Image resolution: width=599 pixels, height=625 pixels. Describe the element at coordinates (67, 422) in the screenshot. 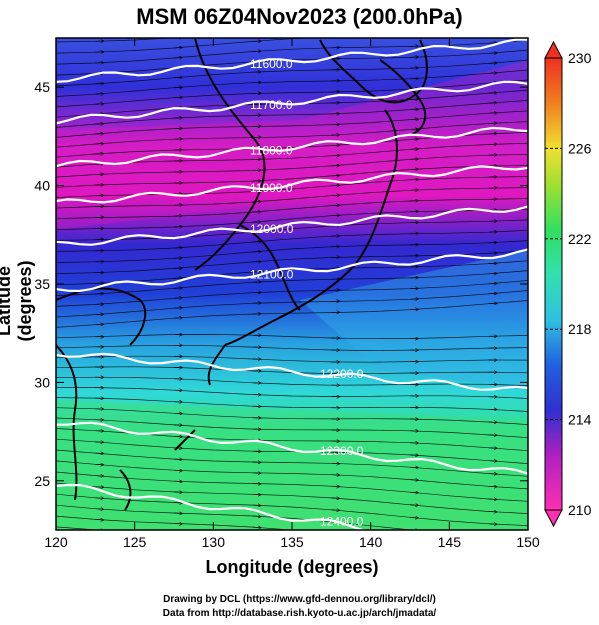

I see `coastline-china-south` at that location.